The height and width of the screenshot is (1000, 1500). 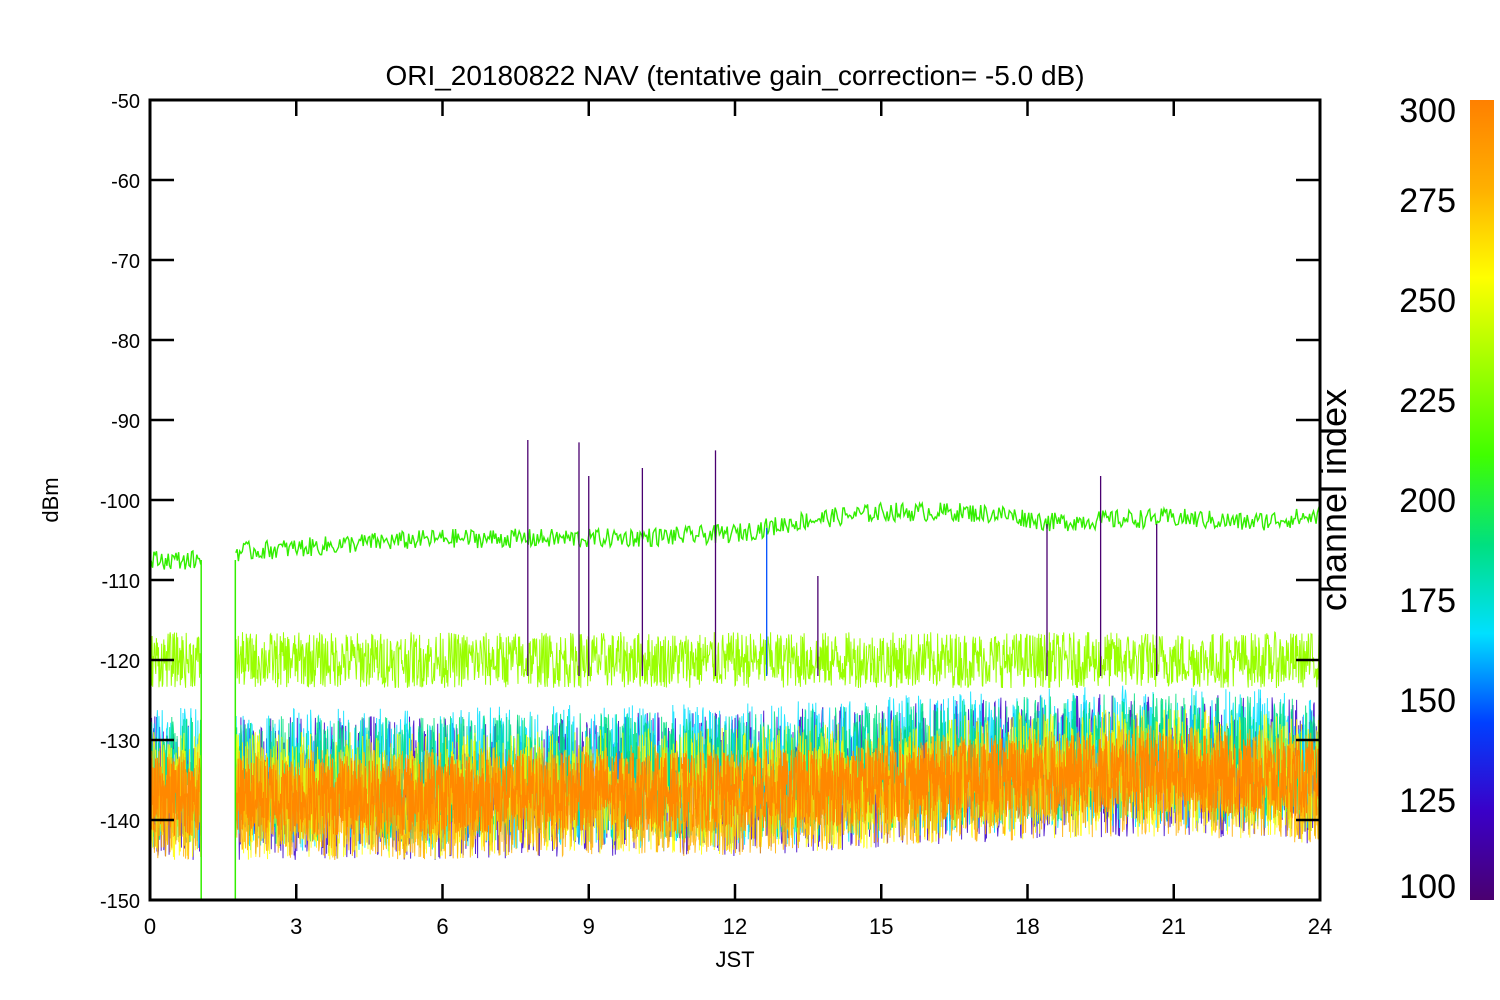 I want to click on colorbar-ticks: 300 275 250 225 200 175 150 125 100, so click(x=1427, y=499).